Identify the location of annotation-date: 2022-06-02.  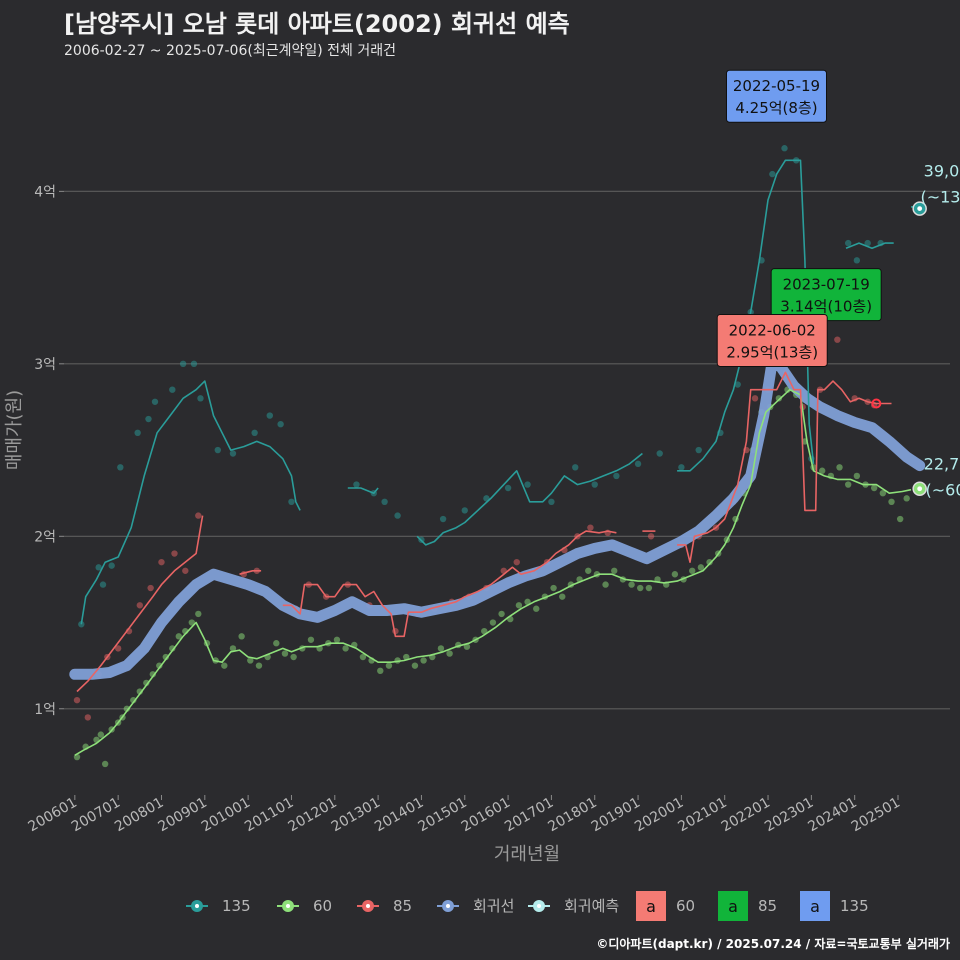
(772, 330).